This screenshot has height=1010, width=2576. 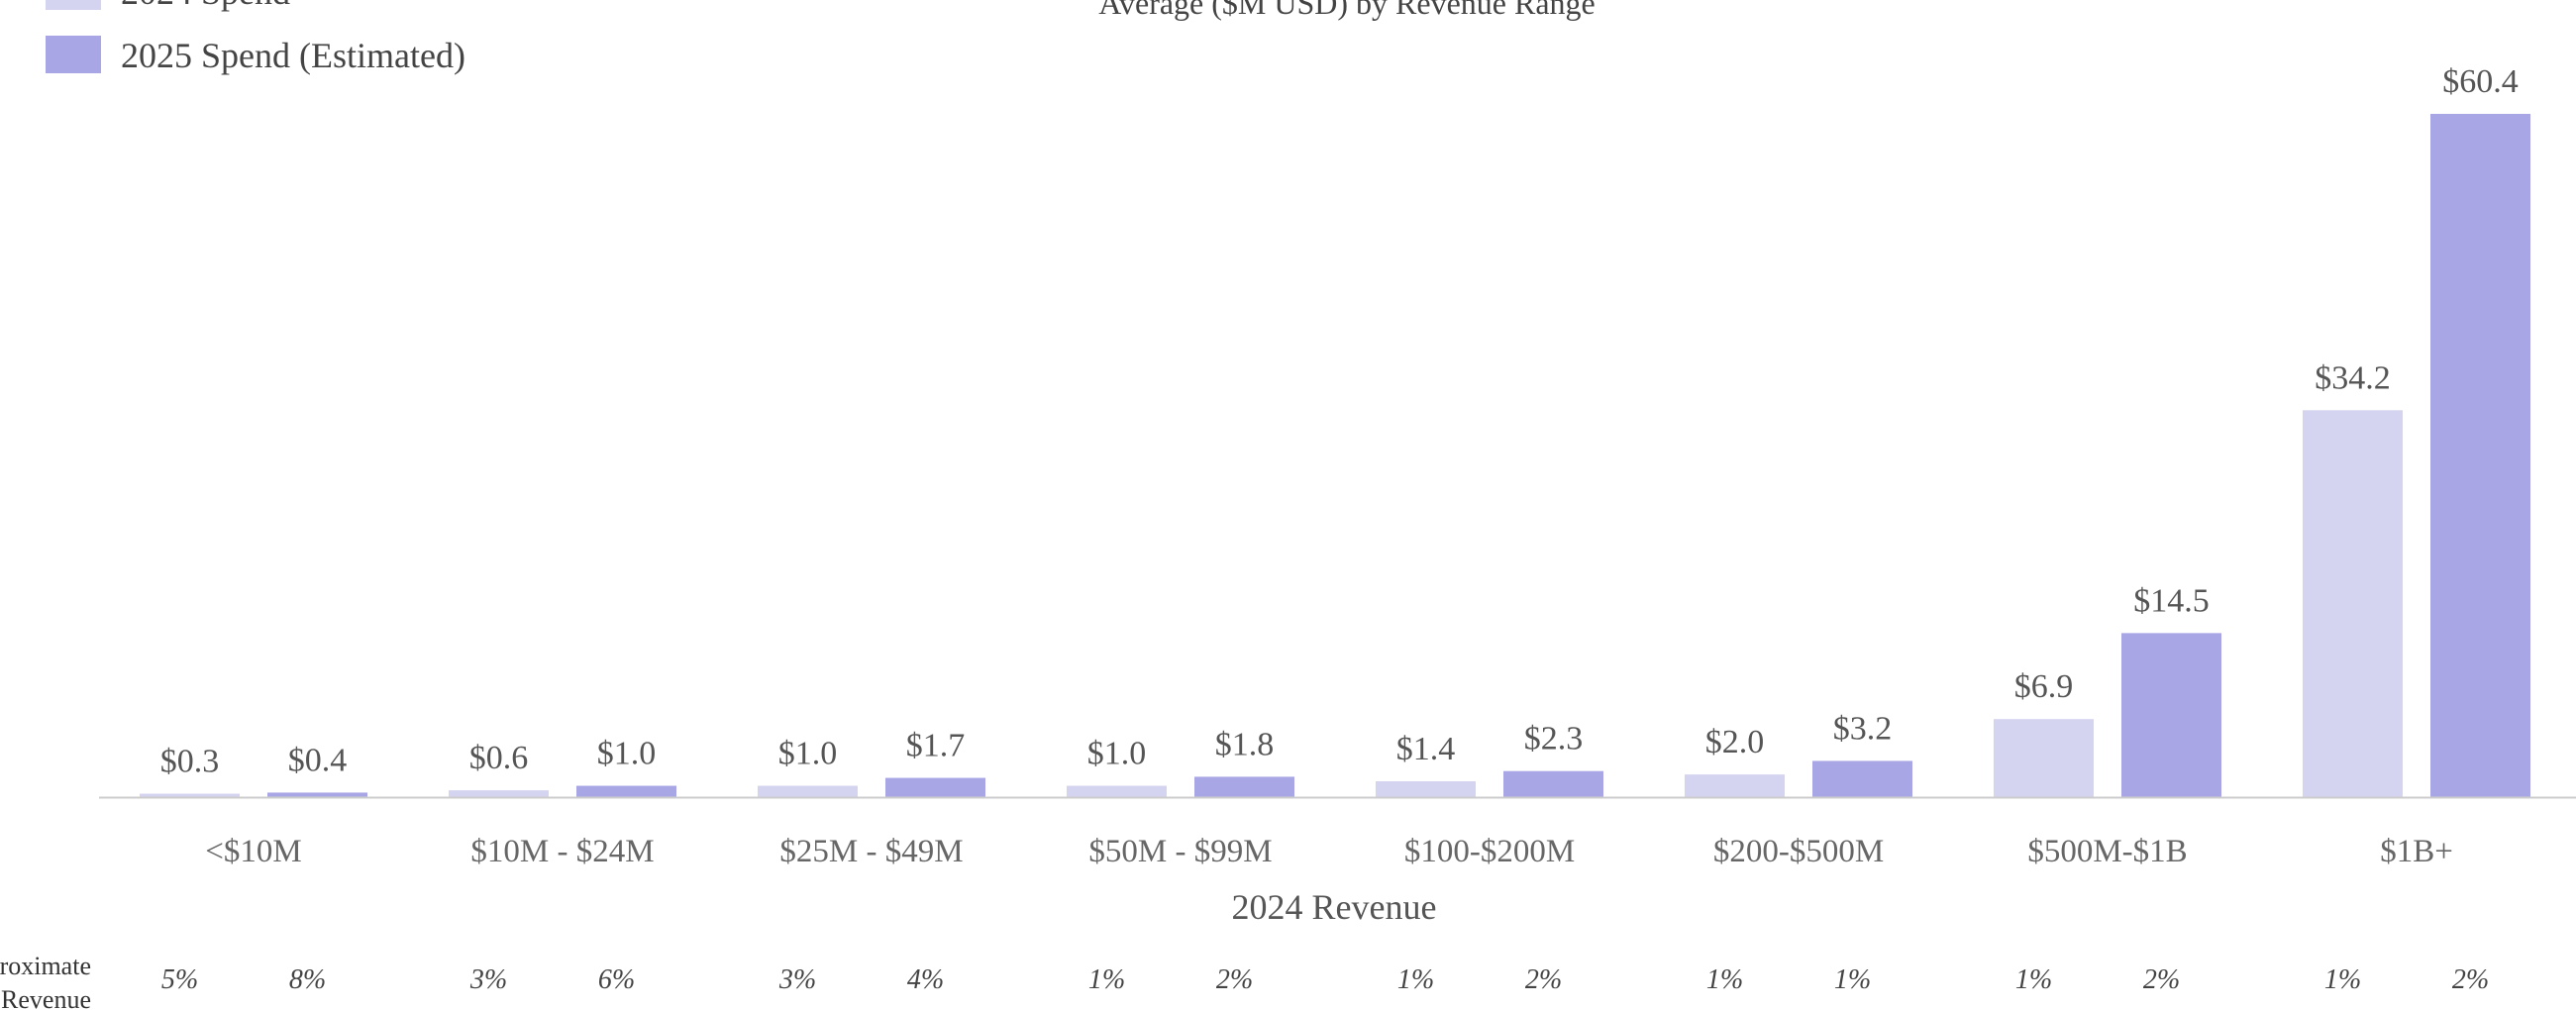 I want to click on pct-label-2025-2: 4%, so click(x=925, y=979).